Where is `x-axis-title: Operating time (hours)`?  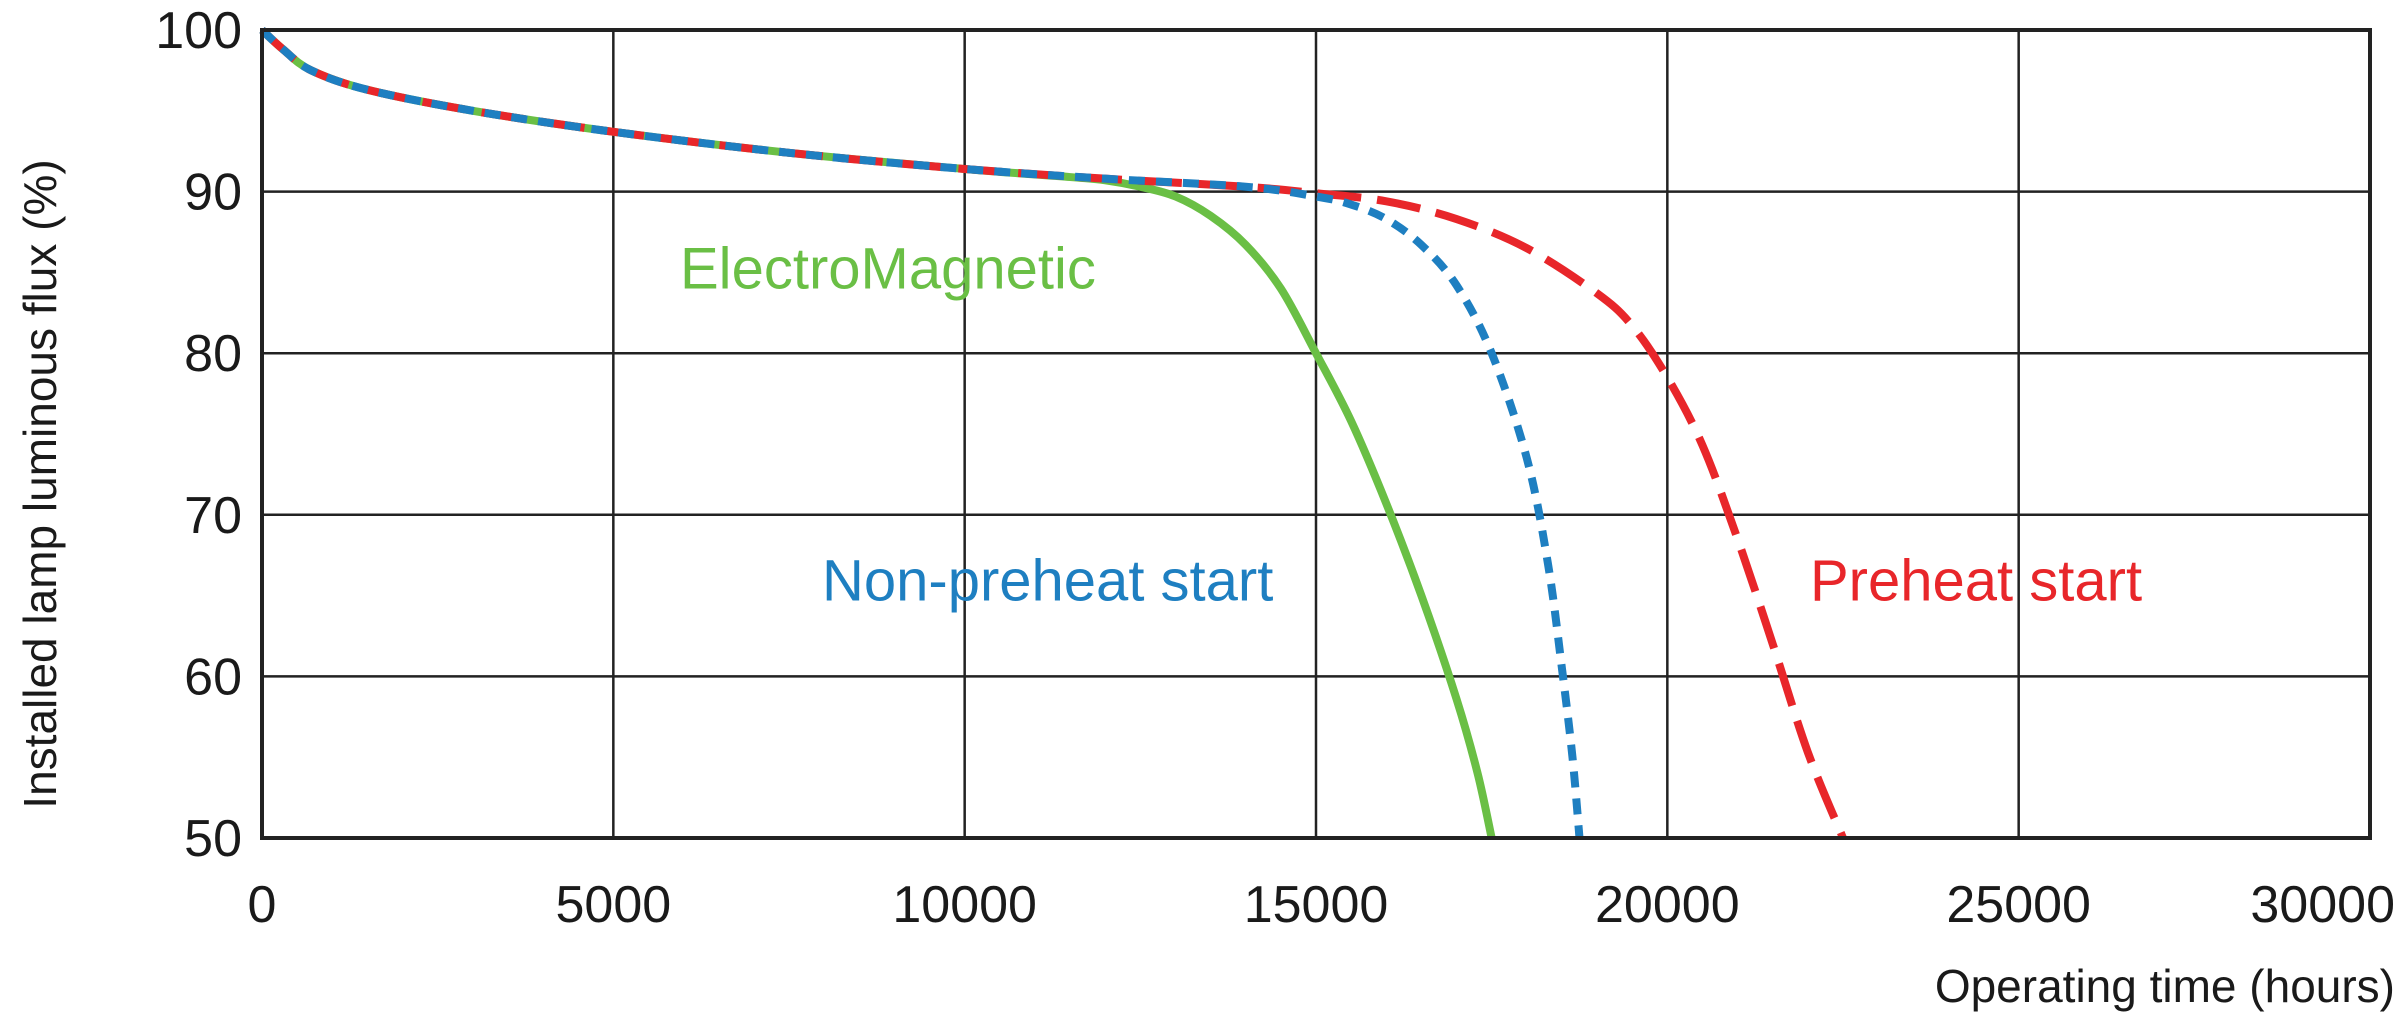 x-axis-title: Operating time (hours) is located at coordinates (2165, 986).